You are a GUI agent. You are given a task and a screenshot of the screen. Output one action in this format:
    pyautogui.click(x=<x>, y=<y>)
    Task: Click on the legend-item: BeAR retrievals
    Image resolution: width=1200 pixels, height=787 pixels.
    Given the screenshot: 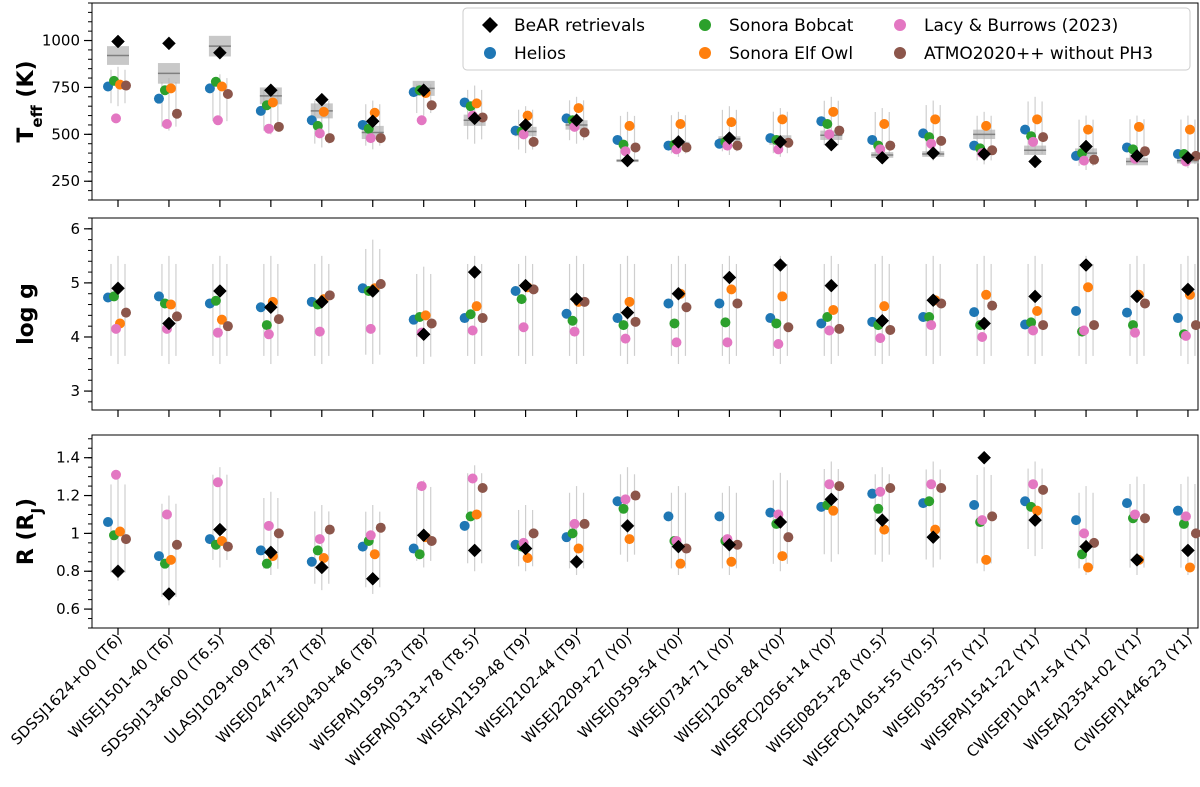 What is the action you would take?
    pyautogui.click(x=563, y=26)
    